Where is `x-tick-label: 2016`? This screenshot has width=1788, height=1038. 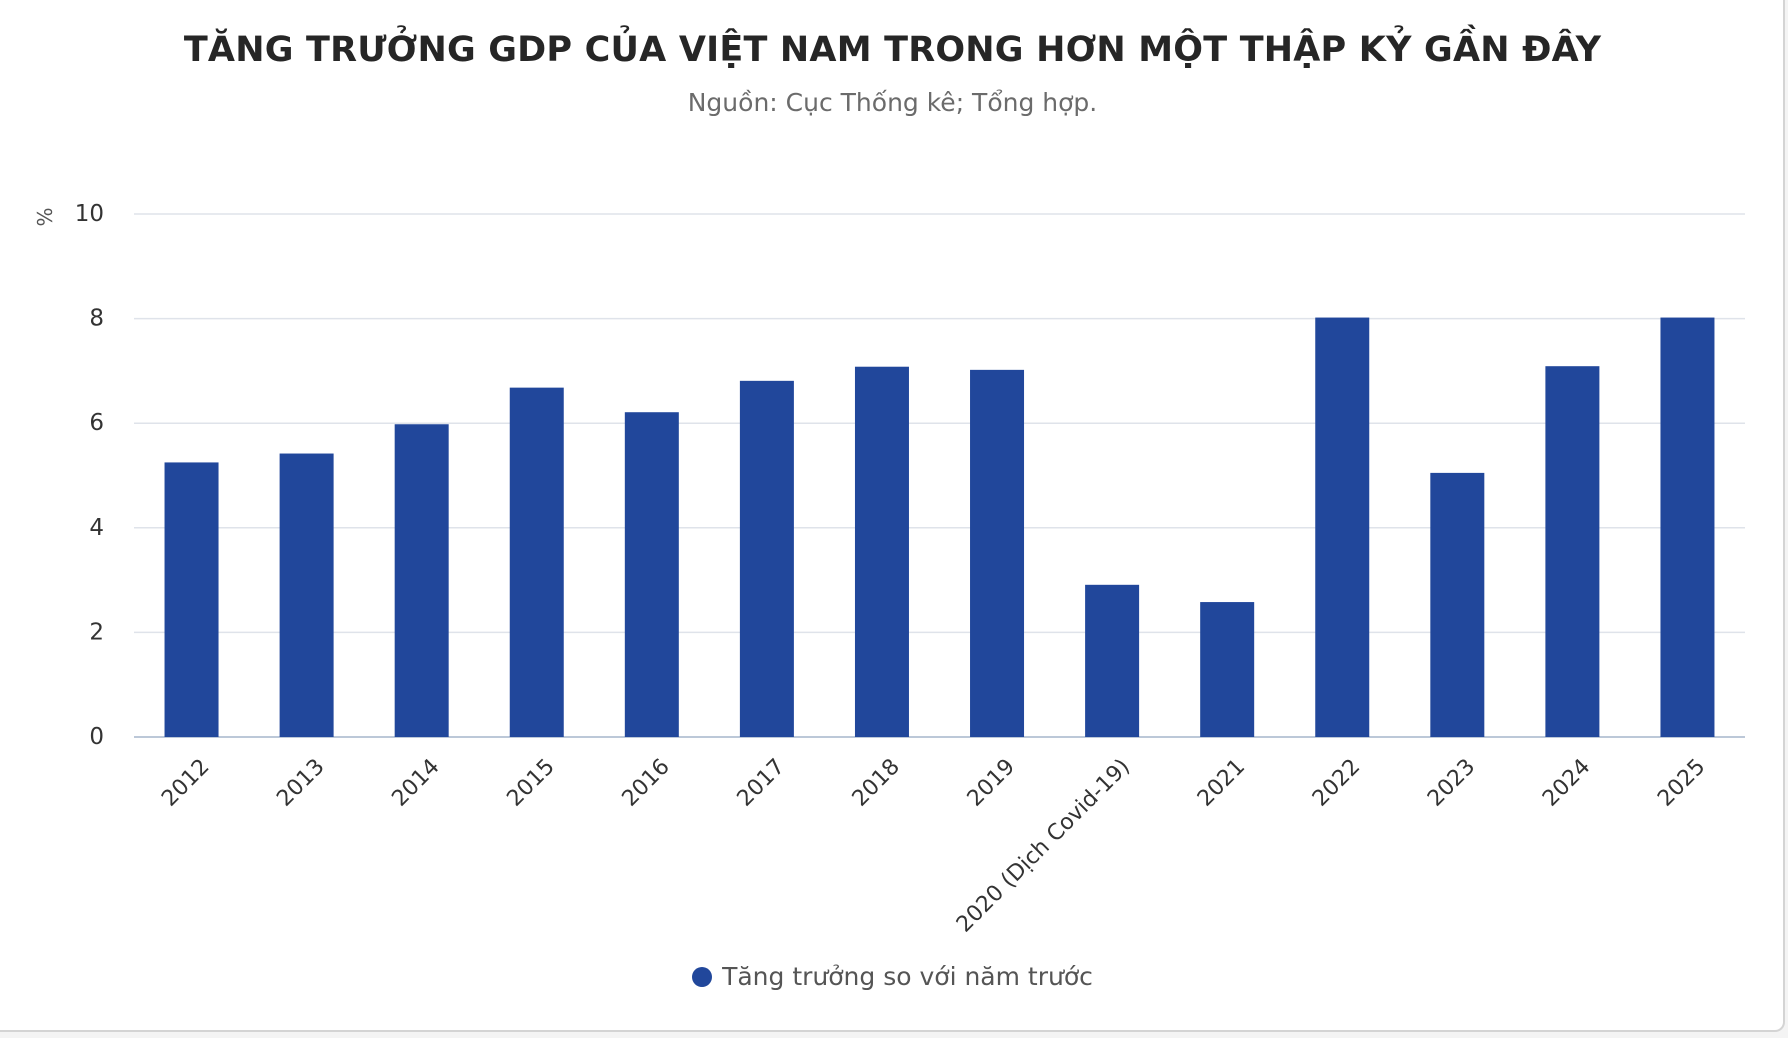 x-tick-label: 2016 is located at coordinates (646, 782).